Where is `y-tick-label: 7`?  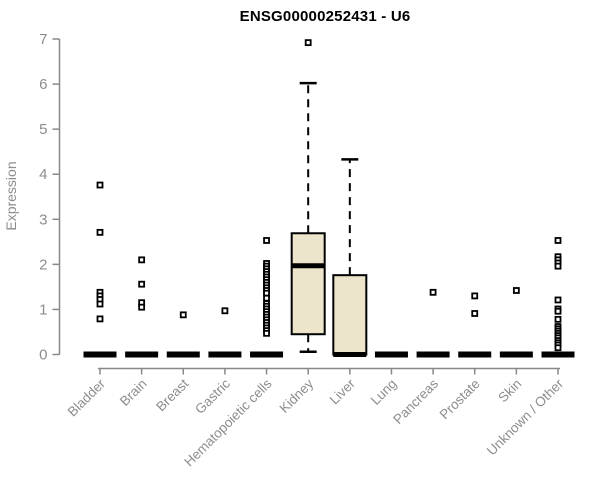 y-tick-label: 7 is located at coordinates (43, 39).